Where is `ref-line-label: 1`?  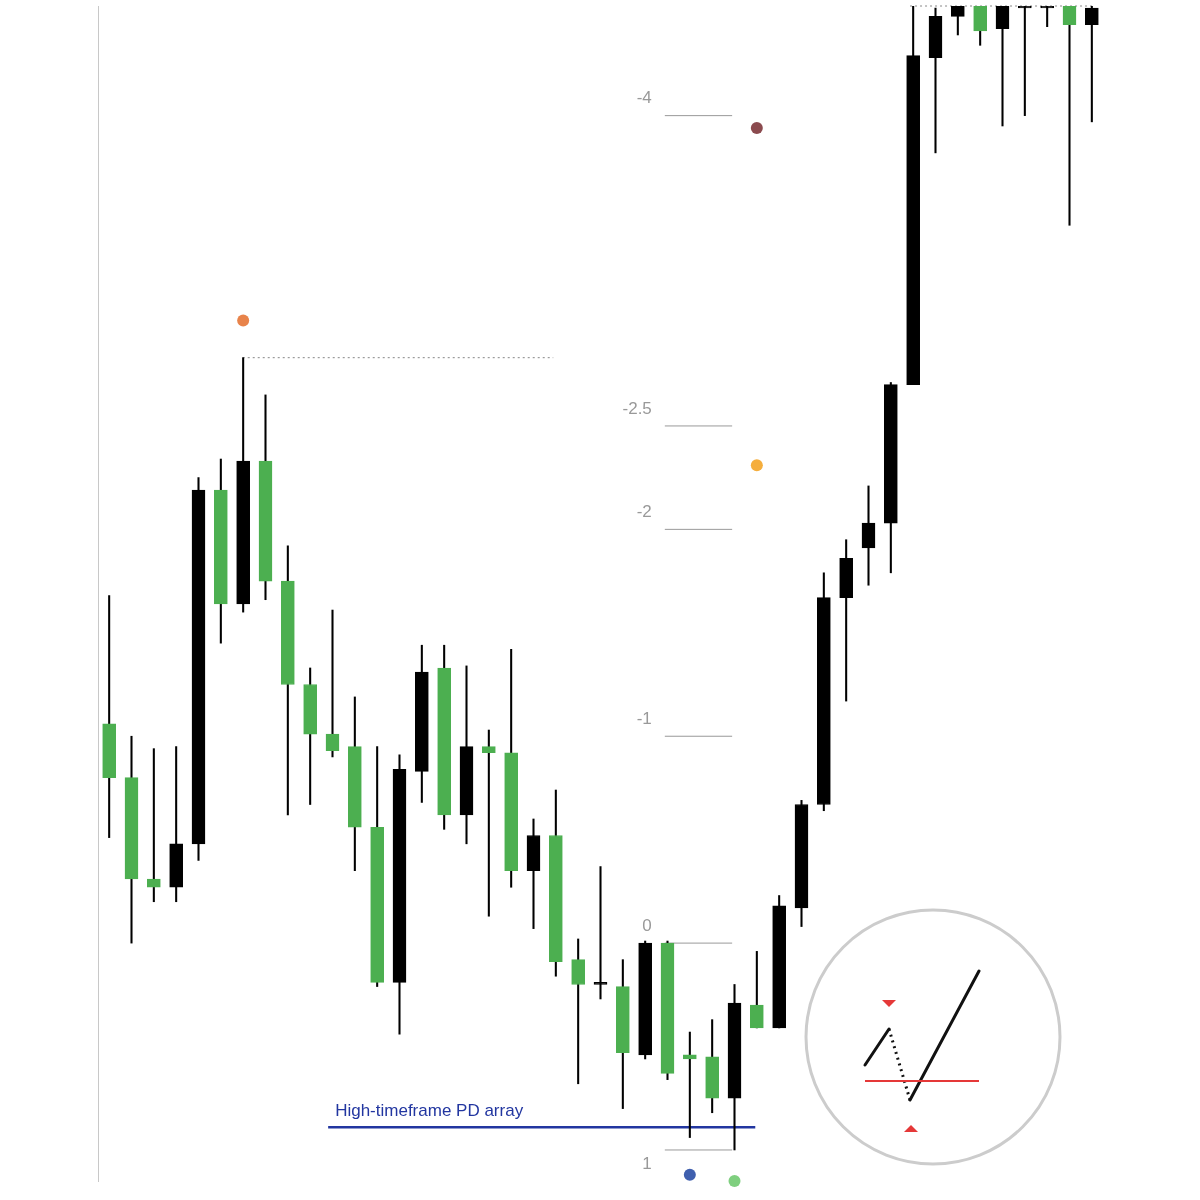
ref-line-label: 1 is located at coordinates (647, 1163).